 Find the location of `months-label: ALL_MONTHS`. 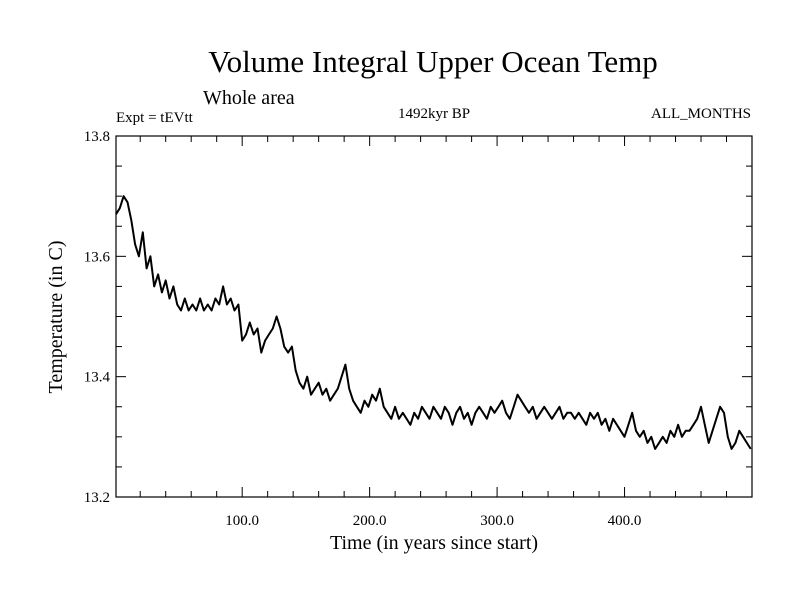

months-label: ALL_MONTHS is located at coordinates (701, 114).